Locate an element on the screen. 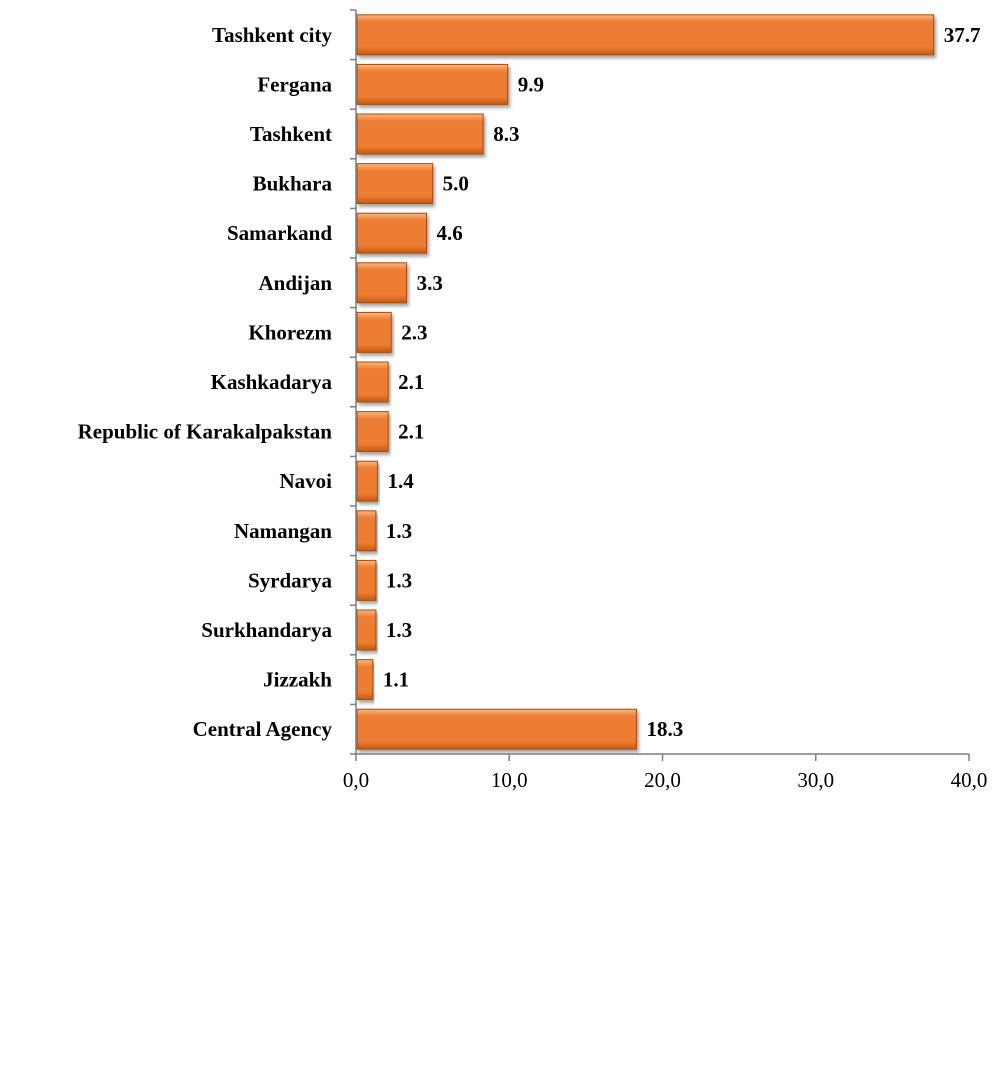 This screenshot has width=997, height=1071. value-label: 1.4 is located at coordinates (400, 481).